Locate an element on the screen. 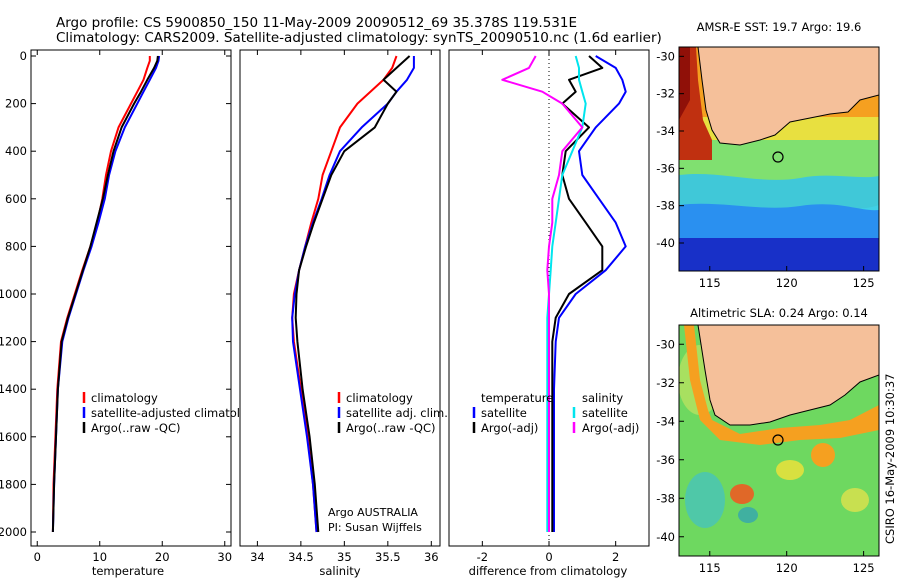 This screenshot has width=900, height=580. sst-map-frame is located at coordinates (779, 159).